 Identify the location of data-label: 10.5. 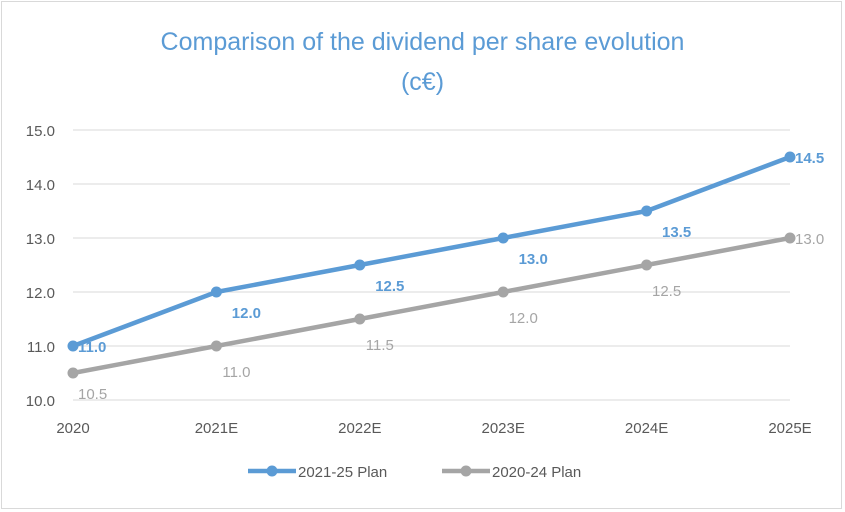
(92, 394).